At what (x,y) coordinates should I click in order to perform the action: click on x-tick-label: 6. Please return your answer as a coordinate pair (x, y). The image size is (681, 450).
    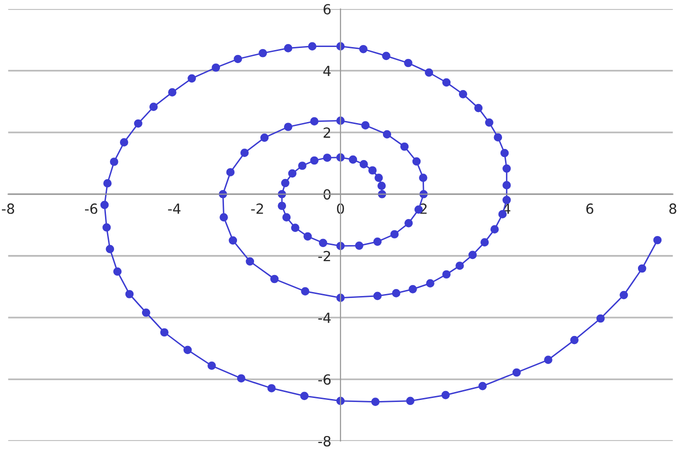
    Looking at the image, I should click on (590, 208).